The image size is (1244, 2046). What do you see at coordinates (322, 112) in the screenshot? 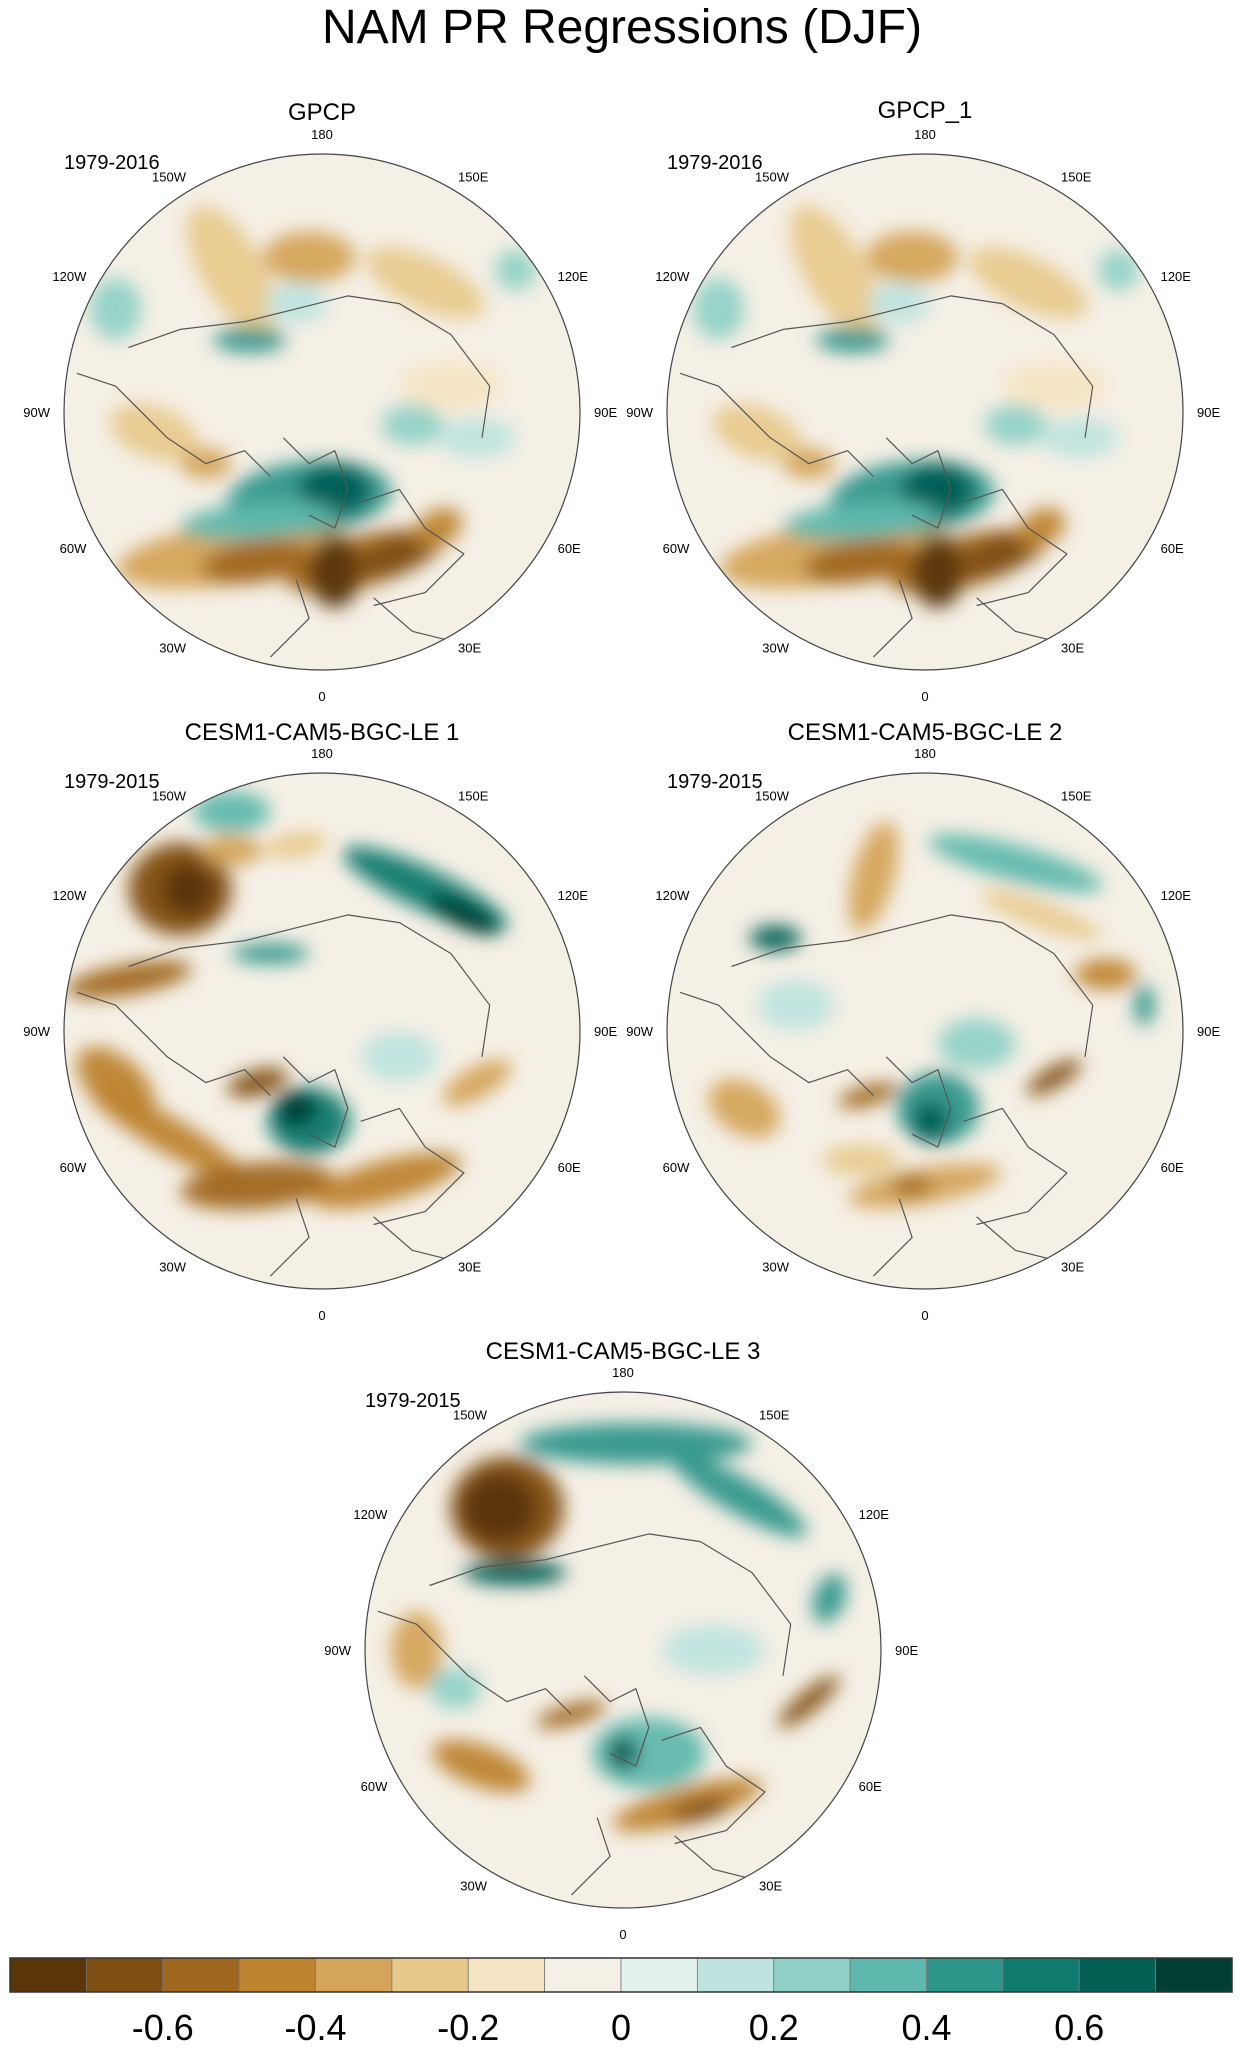
I see `panel-title: GPCP` at bounding box center [322, 112].